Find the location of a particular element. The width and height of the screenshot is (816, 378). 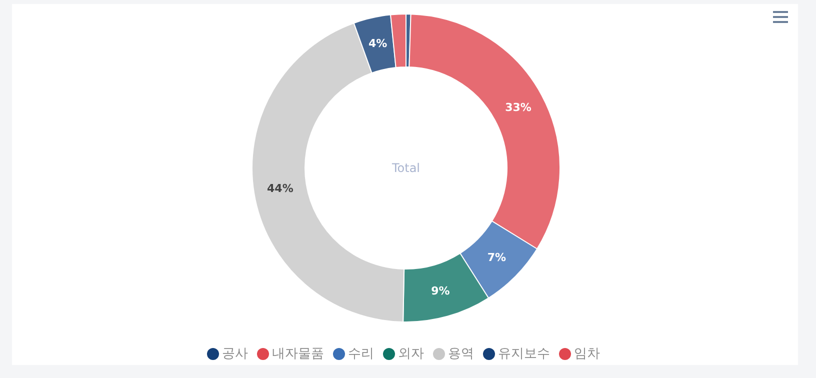

text: Total is located at coordinates (405, 168).